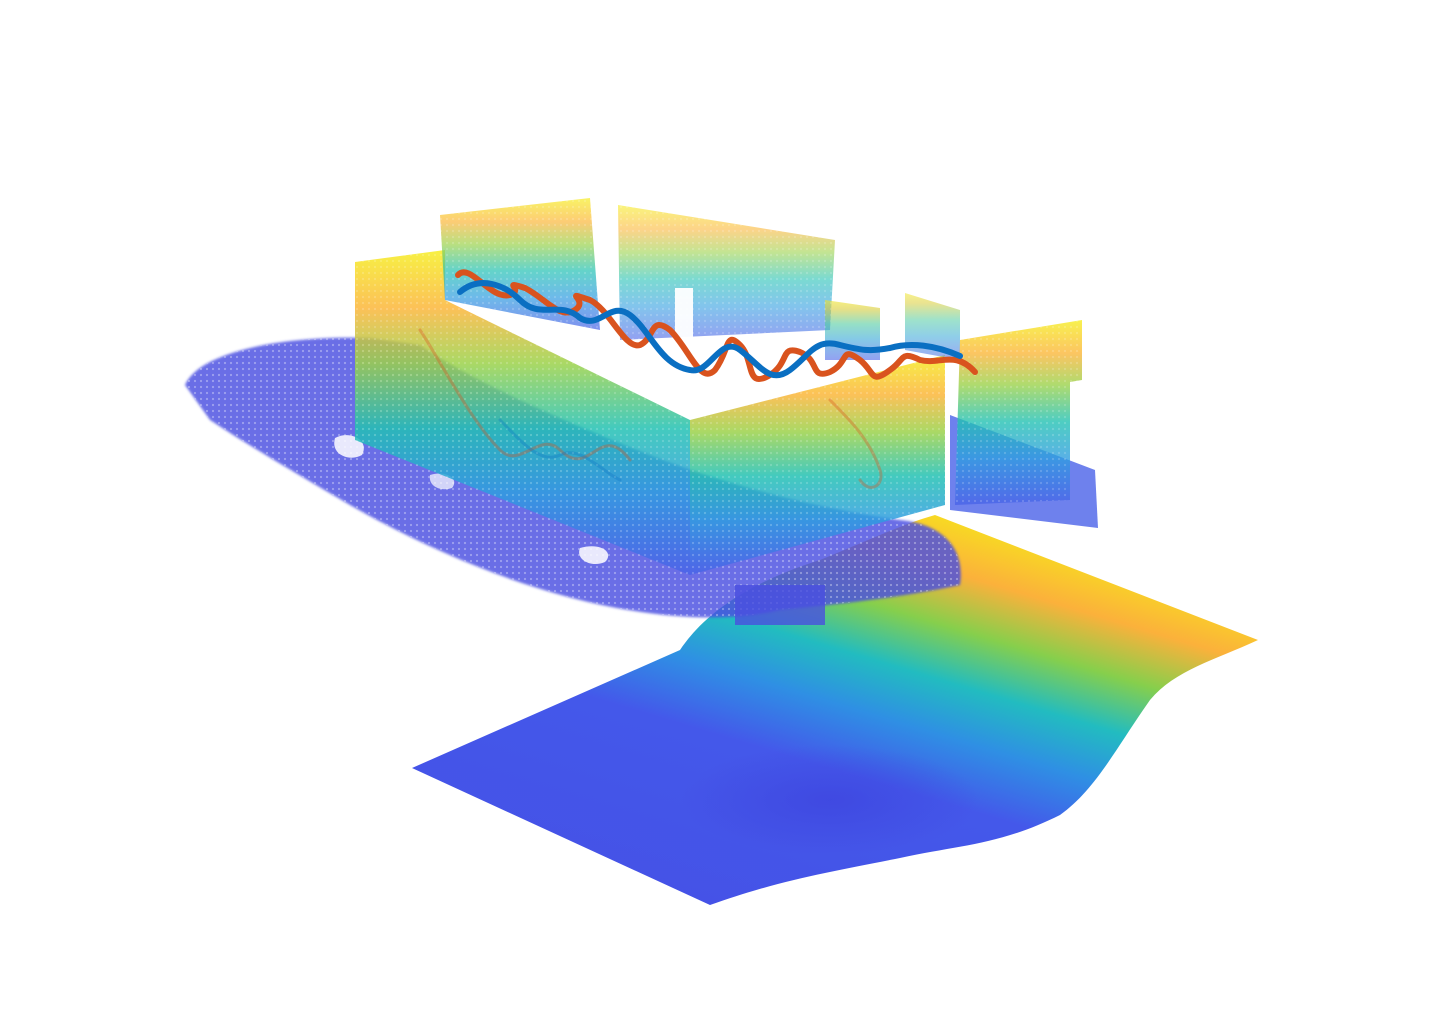 The image size is (1436, 1024). I want to click on trajectory-orange, so click(716, 326).